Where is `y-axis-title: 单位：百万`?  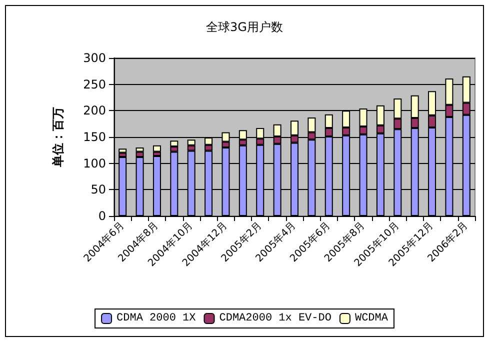
y-axis-title: 单位：百万 is located at coordinates (58, 137).